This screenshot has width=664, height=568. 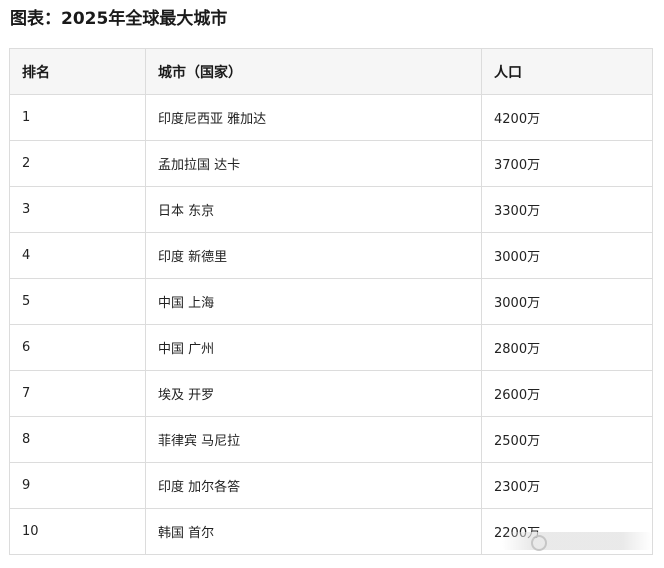 I want to click on cell-rank: 4, so click(x=77, y=255).